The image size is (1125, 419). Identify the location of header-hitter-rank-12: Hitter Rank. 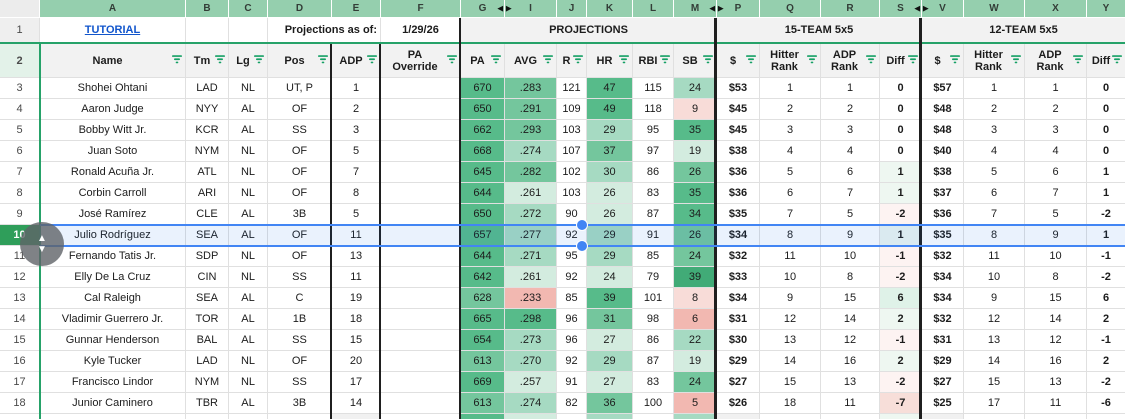
(994, 60).